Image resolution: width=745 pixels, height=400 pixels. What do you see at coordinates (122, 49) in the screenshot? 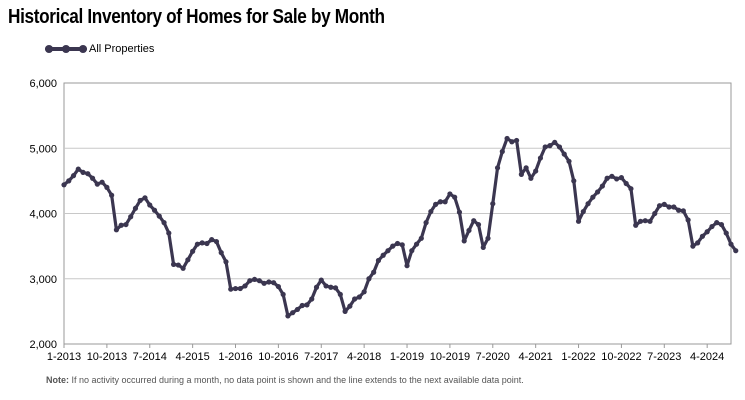
I see `legend-label-all-properties: All Properties` at bounding box center [122, 49].